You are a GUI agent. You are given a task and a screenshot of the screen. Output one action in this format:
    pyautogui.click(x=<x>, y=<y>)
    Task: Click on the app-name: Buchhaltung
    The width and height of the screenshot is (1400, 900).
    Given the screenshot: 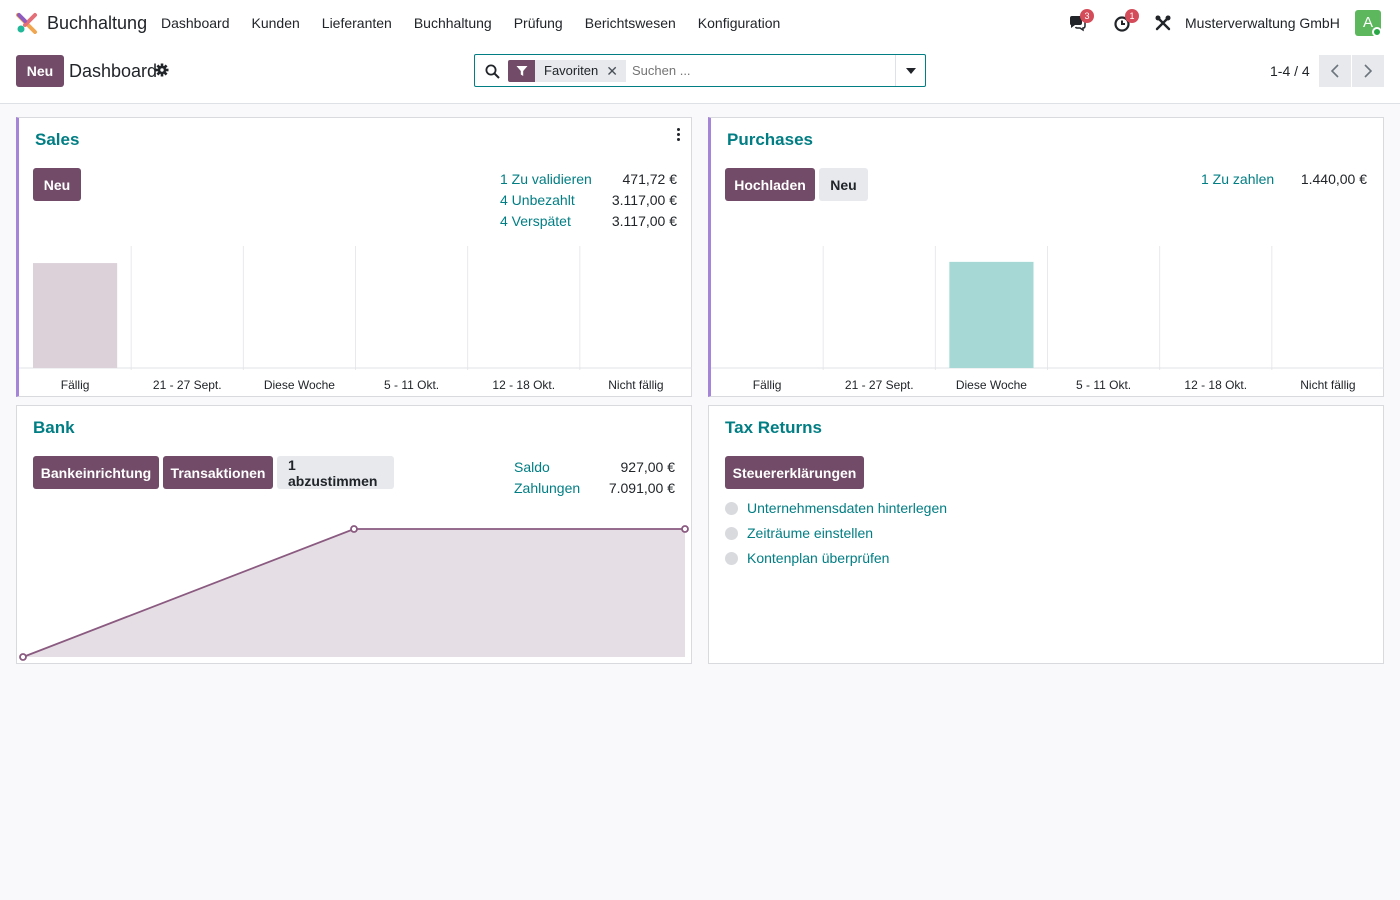 What is the action you would take?
    pyautogui.click(x=97, y=23)
    